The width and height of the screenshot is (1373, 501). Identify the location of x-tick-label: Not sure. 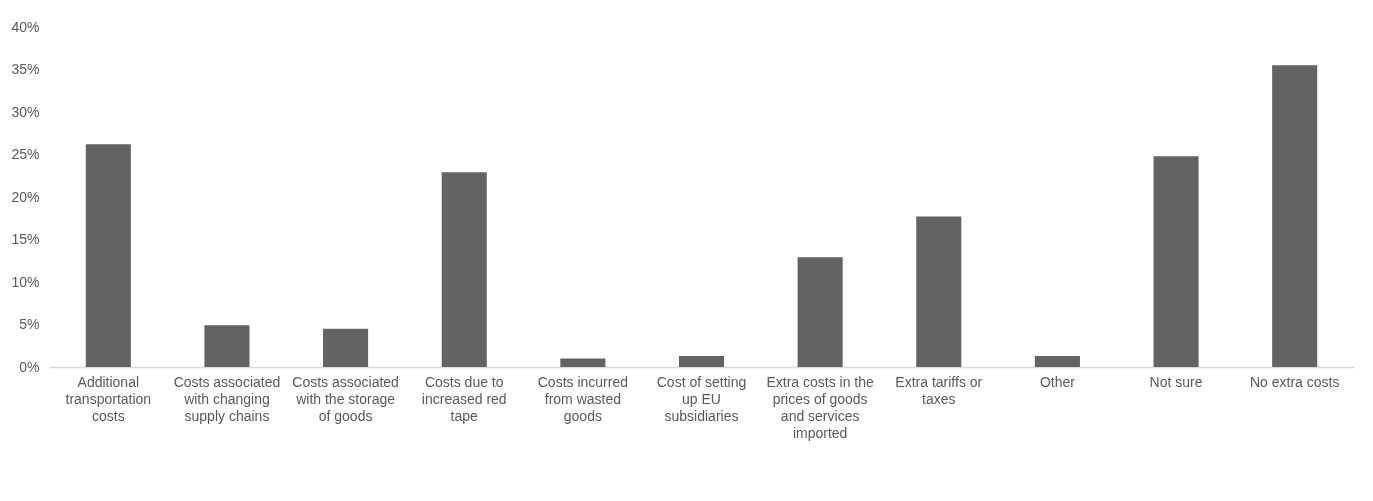
(1176, 381).